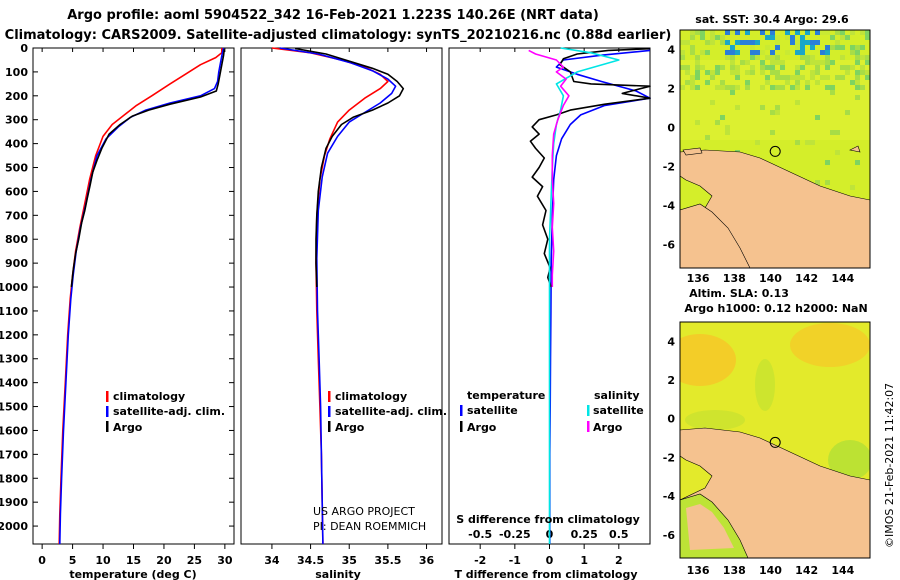 The height and width of the screenshot is (580, 900). What do you see at coordinates (619, 534) in the screenshot?
I see `s-tick-label: 0.5` at bounding box center [619, 534].